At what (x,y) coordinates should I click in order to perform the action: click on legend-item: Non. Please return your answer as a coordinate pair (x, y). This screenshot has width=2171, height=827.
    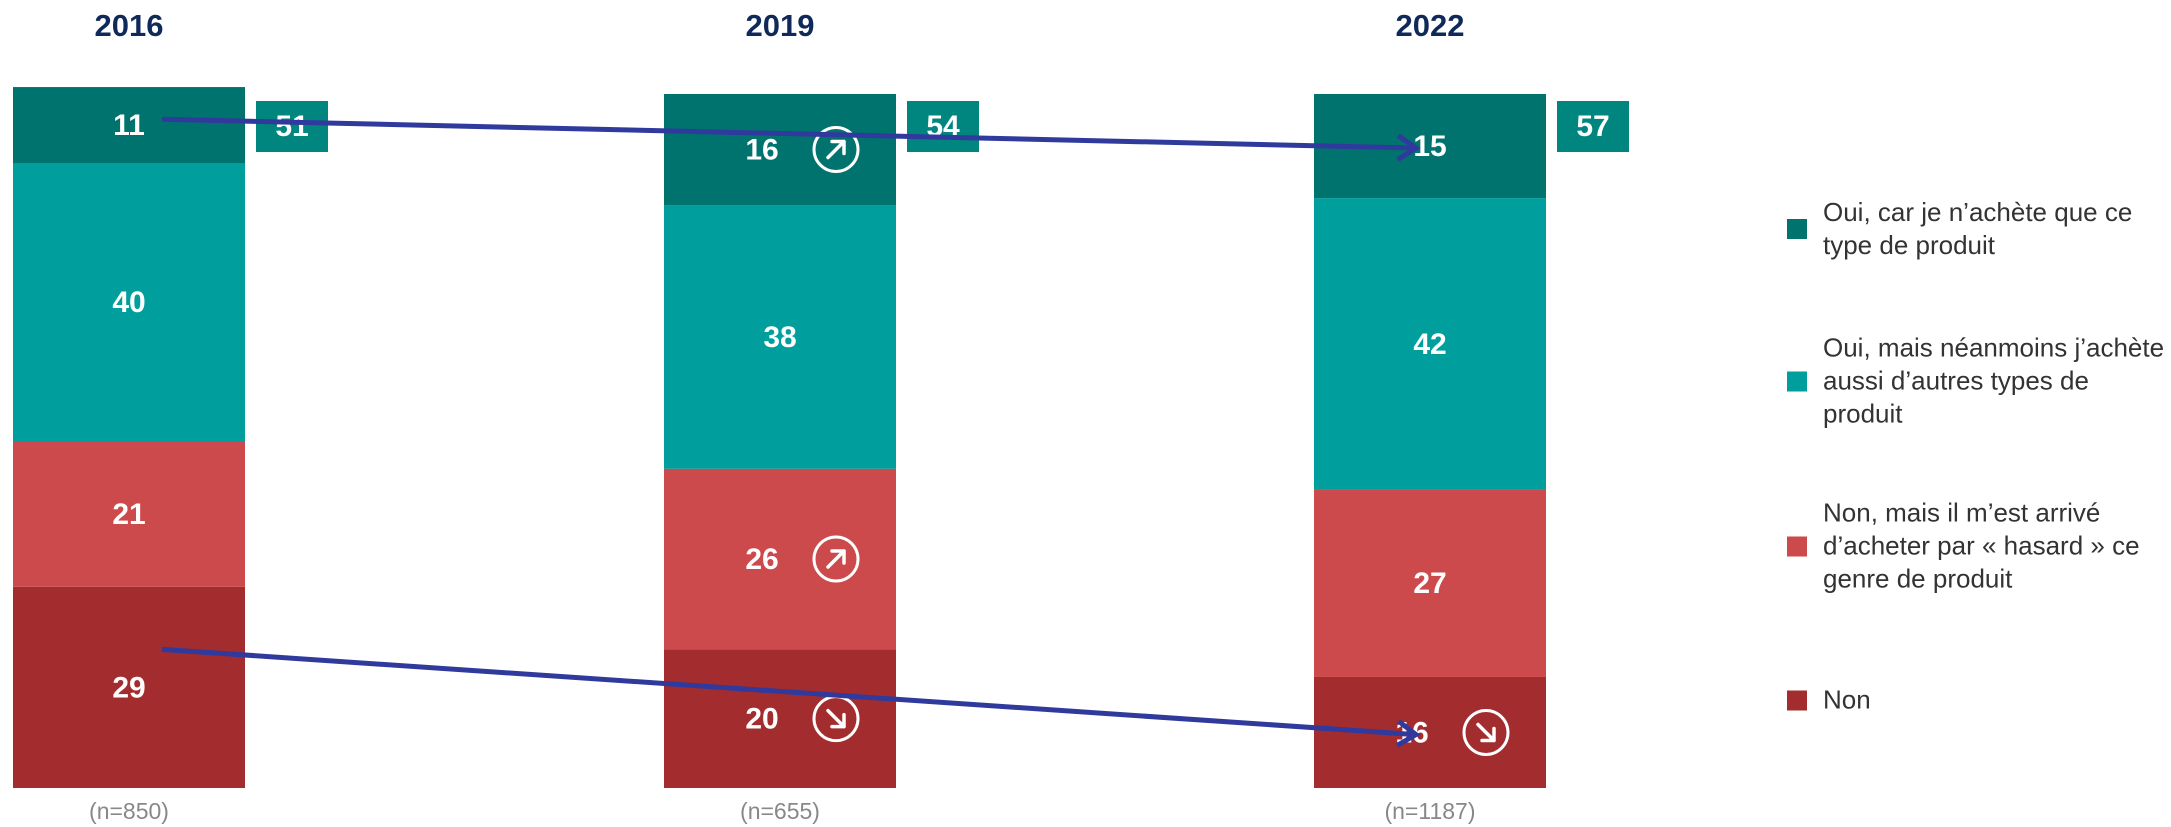
    Looking at the image, I should click on (1977, 700).